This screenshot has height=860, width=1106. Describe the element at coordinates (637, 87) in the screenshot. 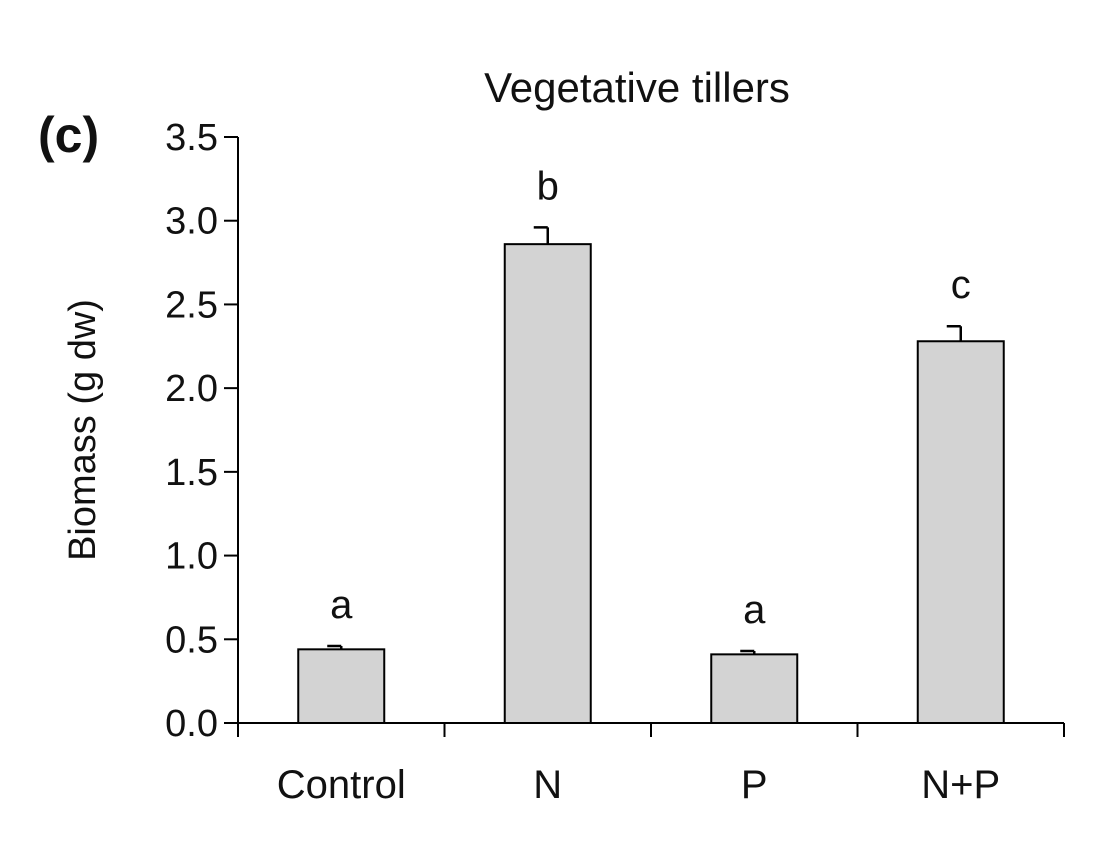

I see `chart-title: Vegetative tillers` at that location.